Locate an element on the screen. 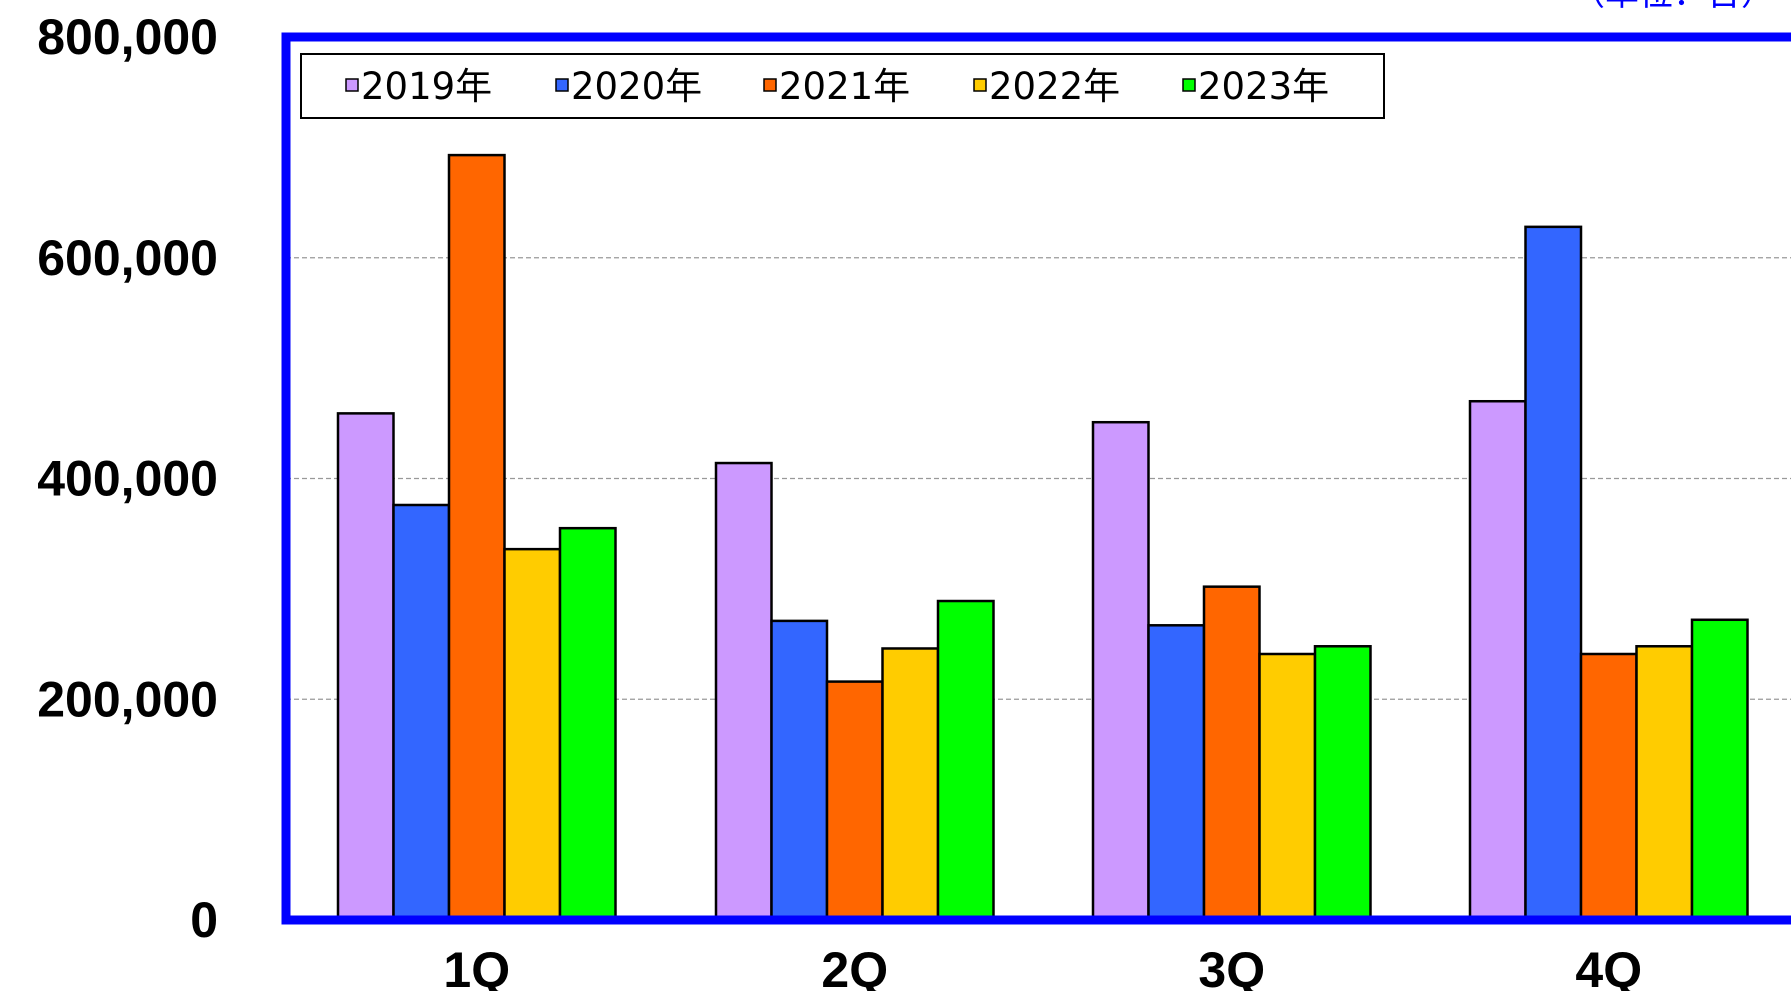 The width and height of the screenshot is (1791, 991). legend: 2019年 2020年 2021年 2022年 2023年 is located at coordinates (842, 86).